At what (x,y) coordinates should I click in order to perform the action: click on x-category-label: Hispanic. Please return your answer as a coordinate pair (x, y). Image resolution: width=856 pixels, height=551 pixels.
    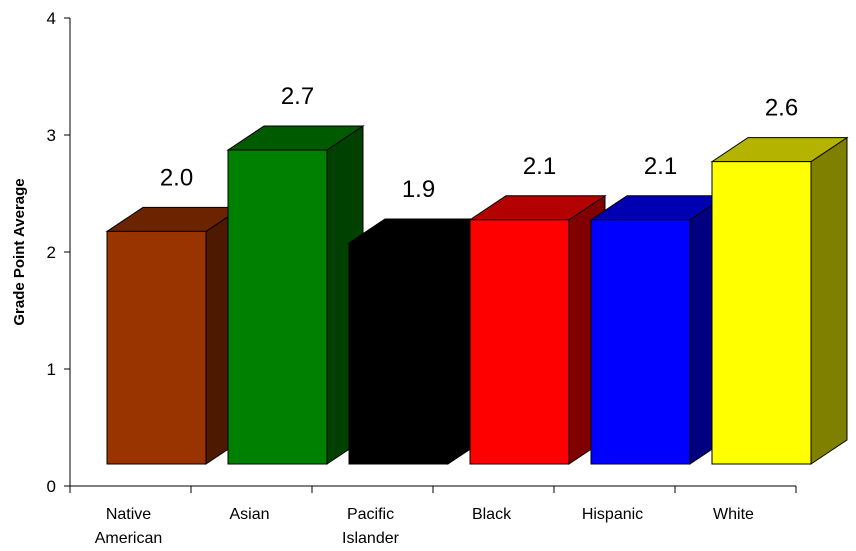
    Looking at the image, I should click on (612, 514).